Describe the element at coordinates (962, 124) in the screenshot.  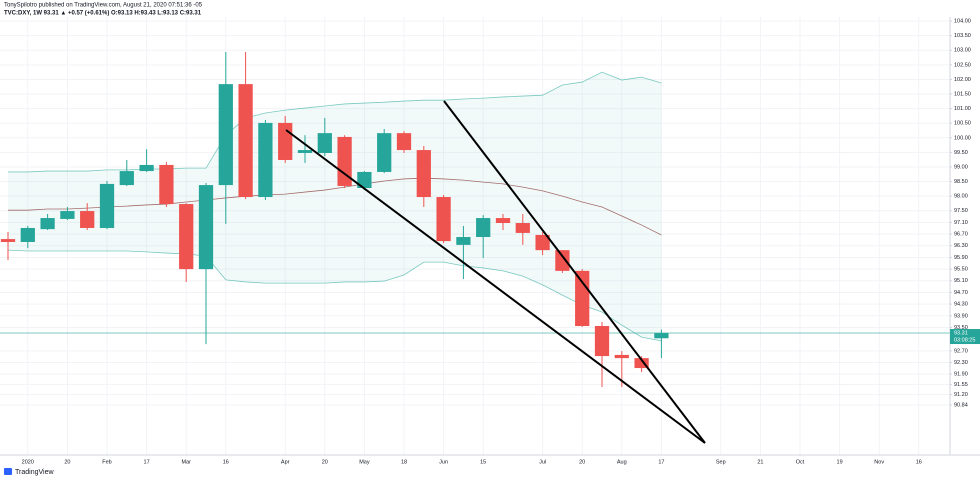
I see `y-tick-label: 100.50` at that location.